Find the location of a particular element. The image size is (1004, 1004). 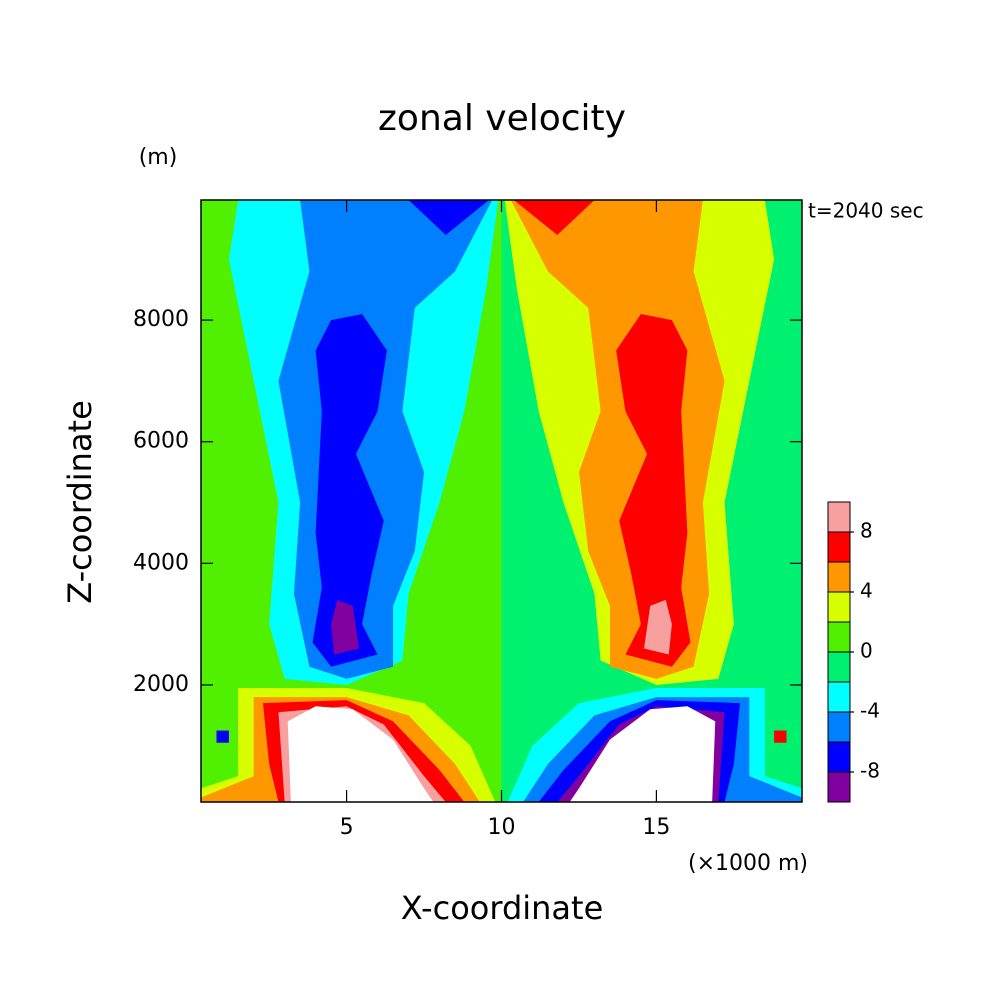

x-tick-label: 5 is located at coordinates (347, 827).